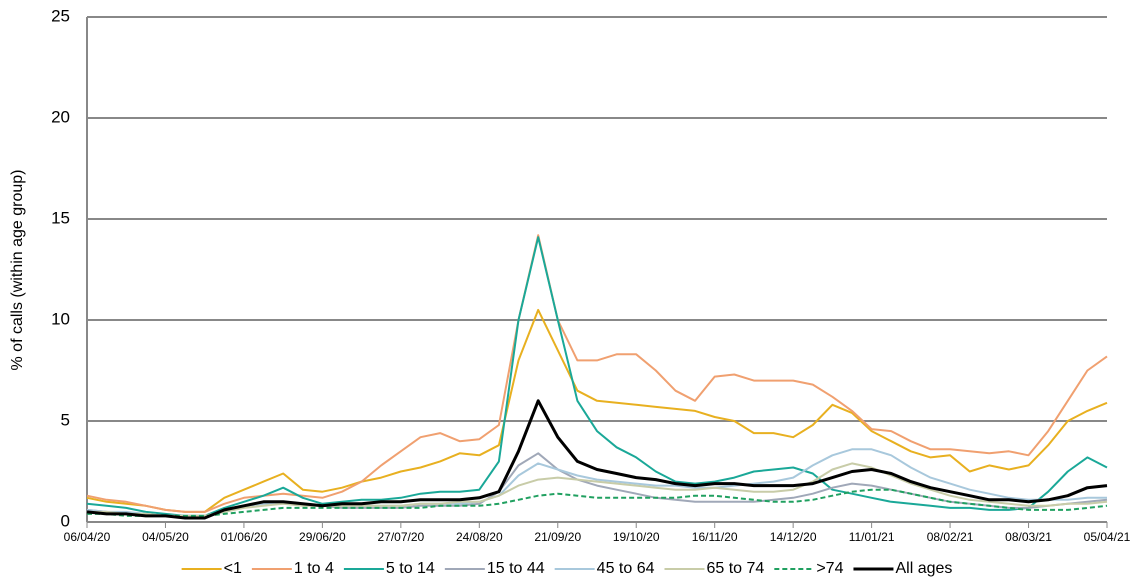 The width and height of the screenshot is (1147, 583). What do you see at coordinates (244, 537) in the screenshot?
I see `x-tick-label: 01/06/20` at bounding box center [244, 537].